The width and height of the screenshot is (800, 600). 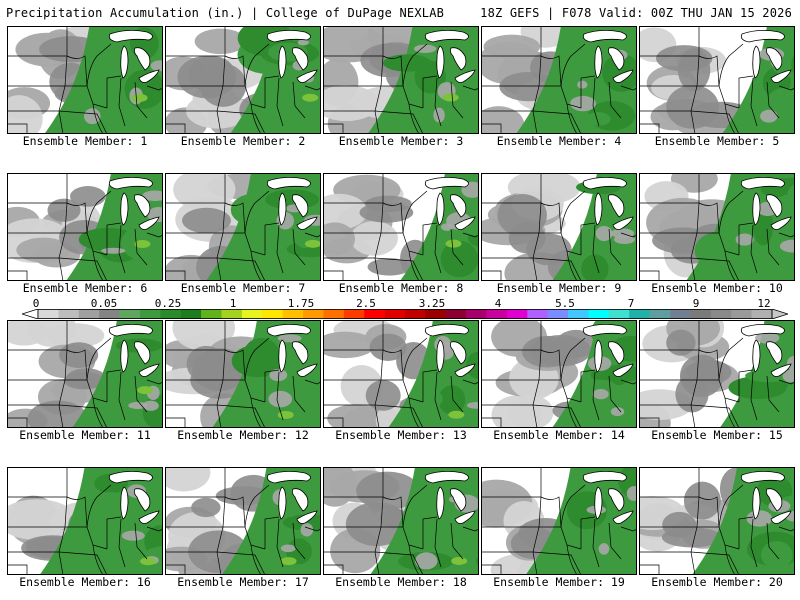 What do you see at coordinates (696, 303) in the screenshot?
I see `colorbar-tick-label: 9` at bounding box center [696, 303].